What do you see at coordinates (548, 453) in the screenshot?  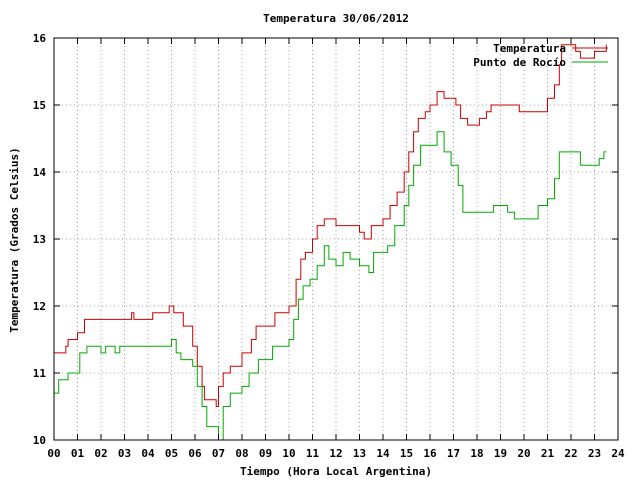 I see `x-tick-label: 21` at bounding box center [548, 453].